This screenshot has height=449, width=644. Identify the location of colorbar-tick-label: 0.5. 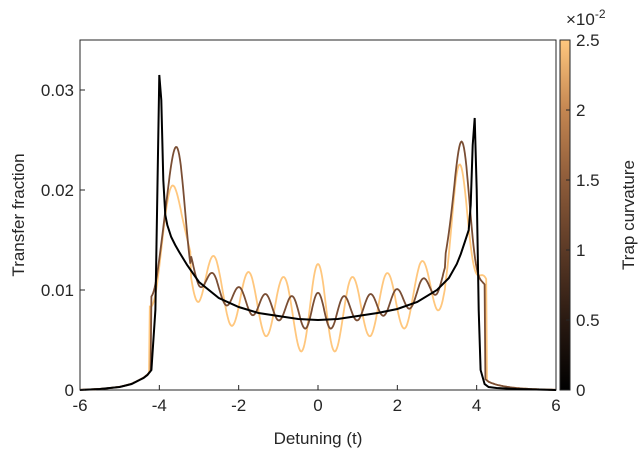
(588, 320).